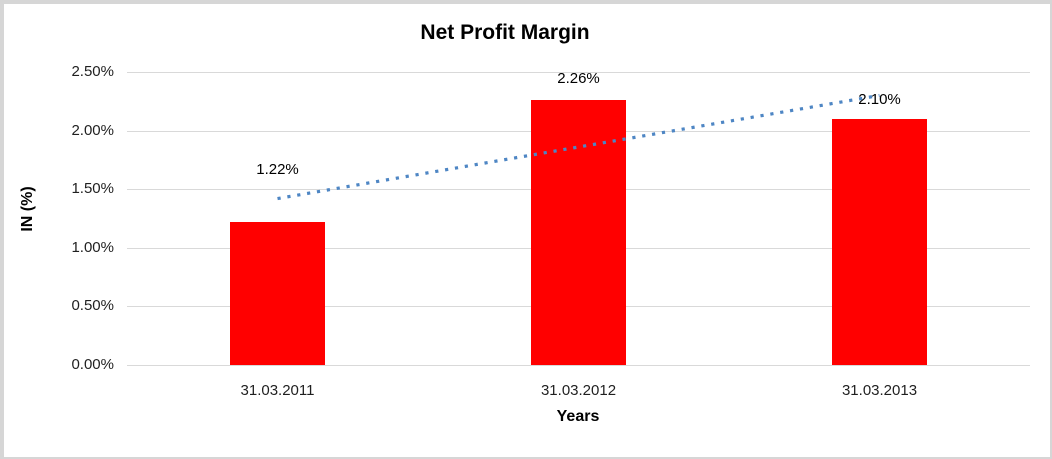  I want to click on x-category-label: 31.03.2011, so click(277, 390).